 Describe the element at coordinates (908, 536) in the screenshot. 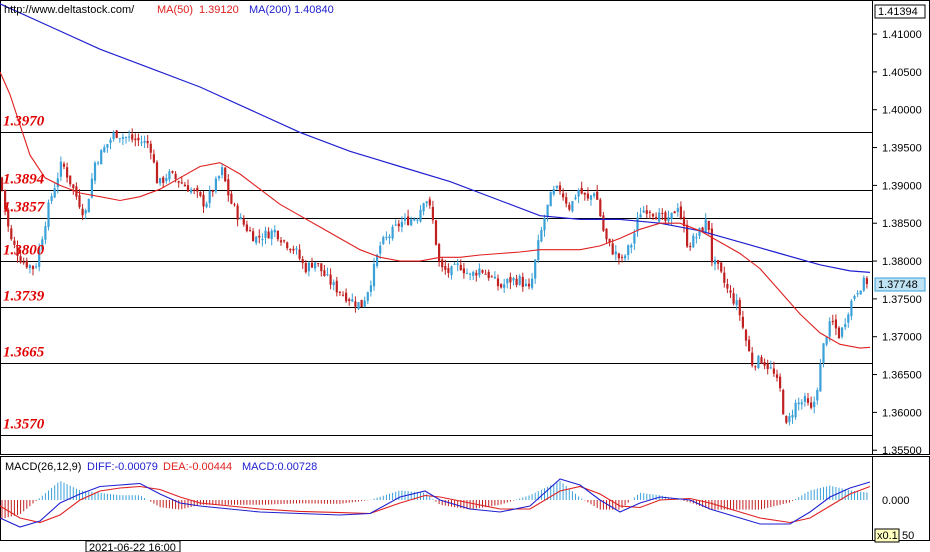

I see `macd-bottom-tick: 50` at that location.